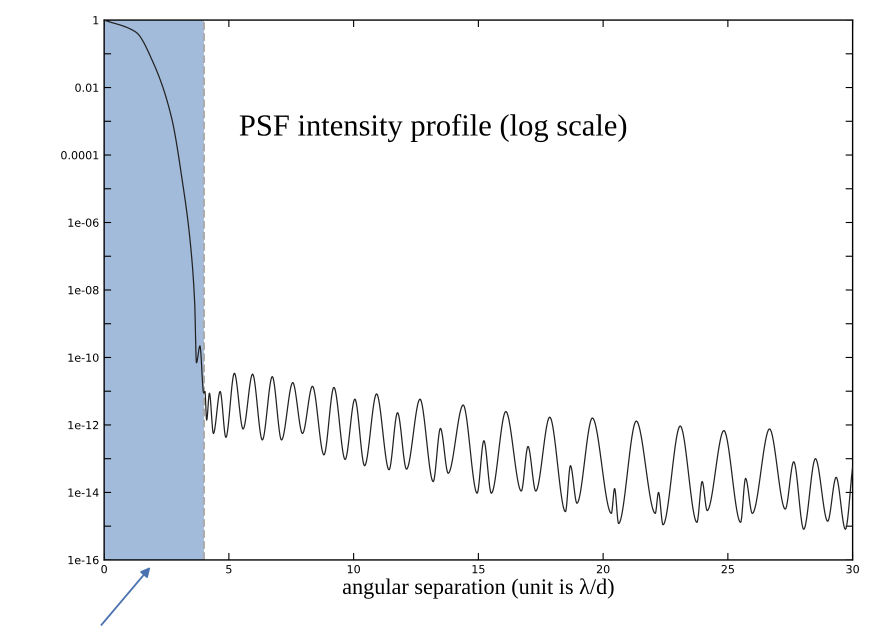  I want to click on y-tick-label: 1e-14, so click(83, 492).